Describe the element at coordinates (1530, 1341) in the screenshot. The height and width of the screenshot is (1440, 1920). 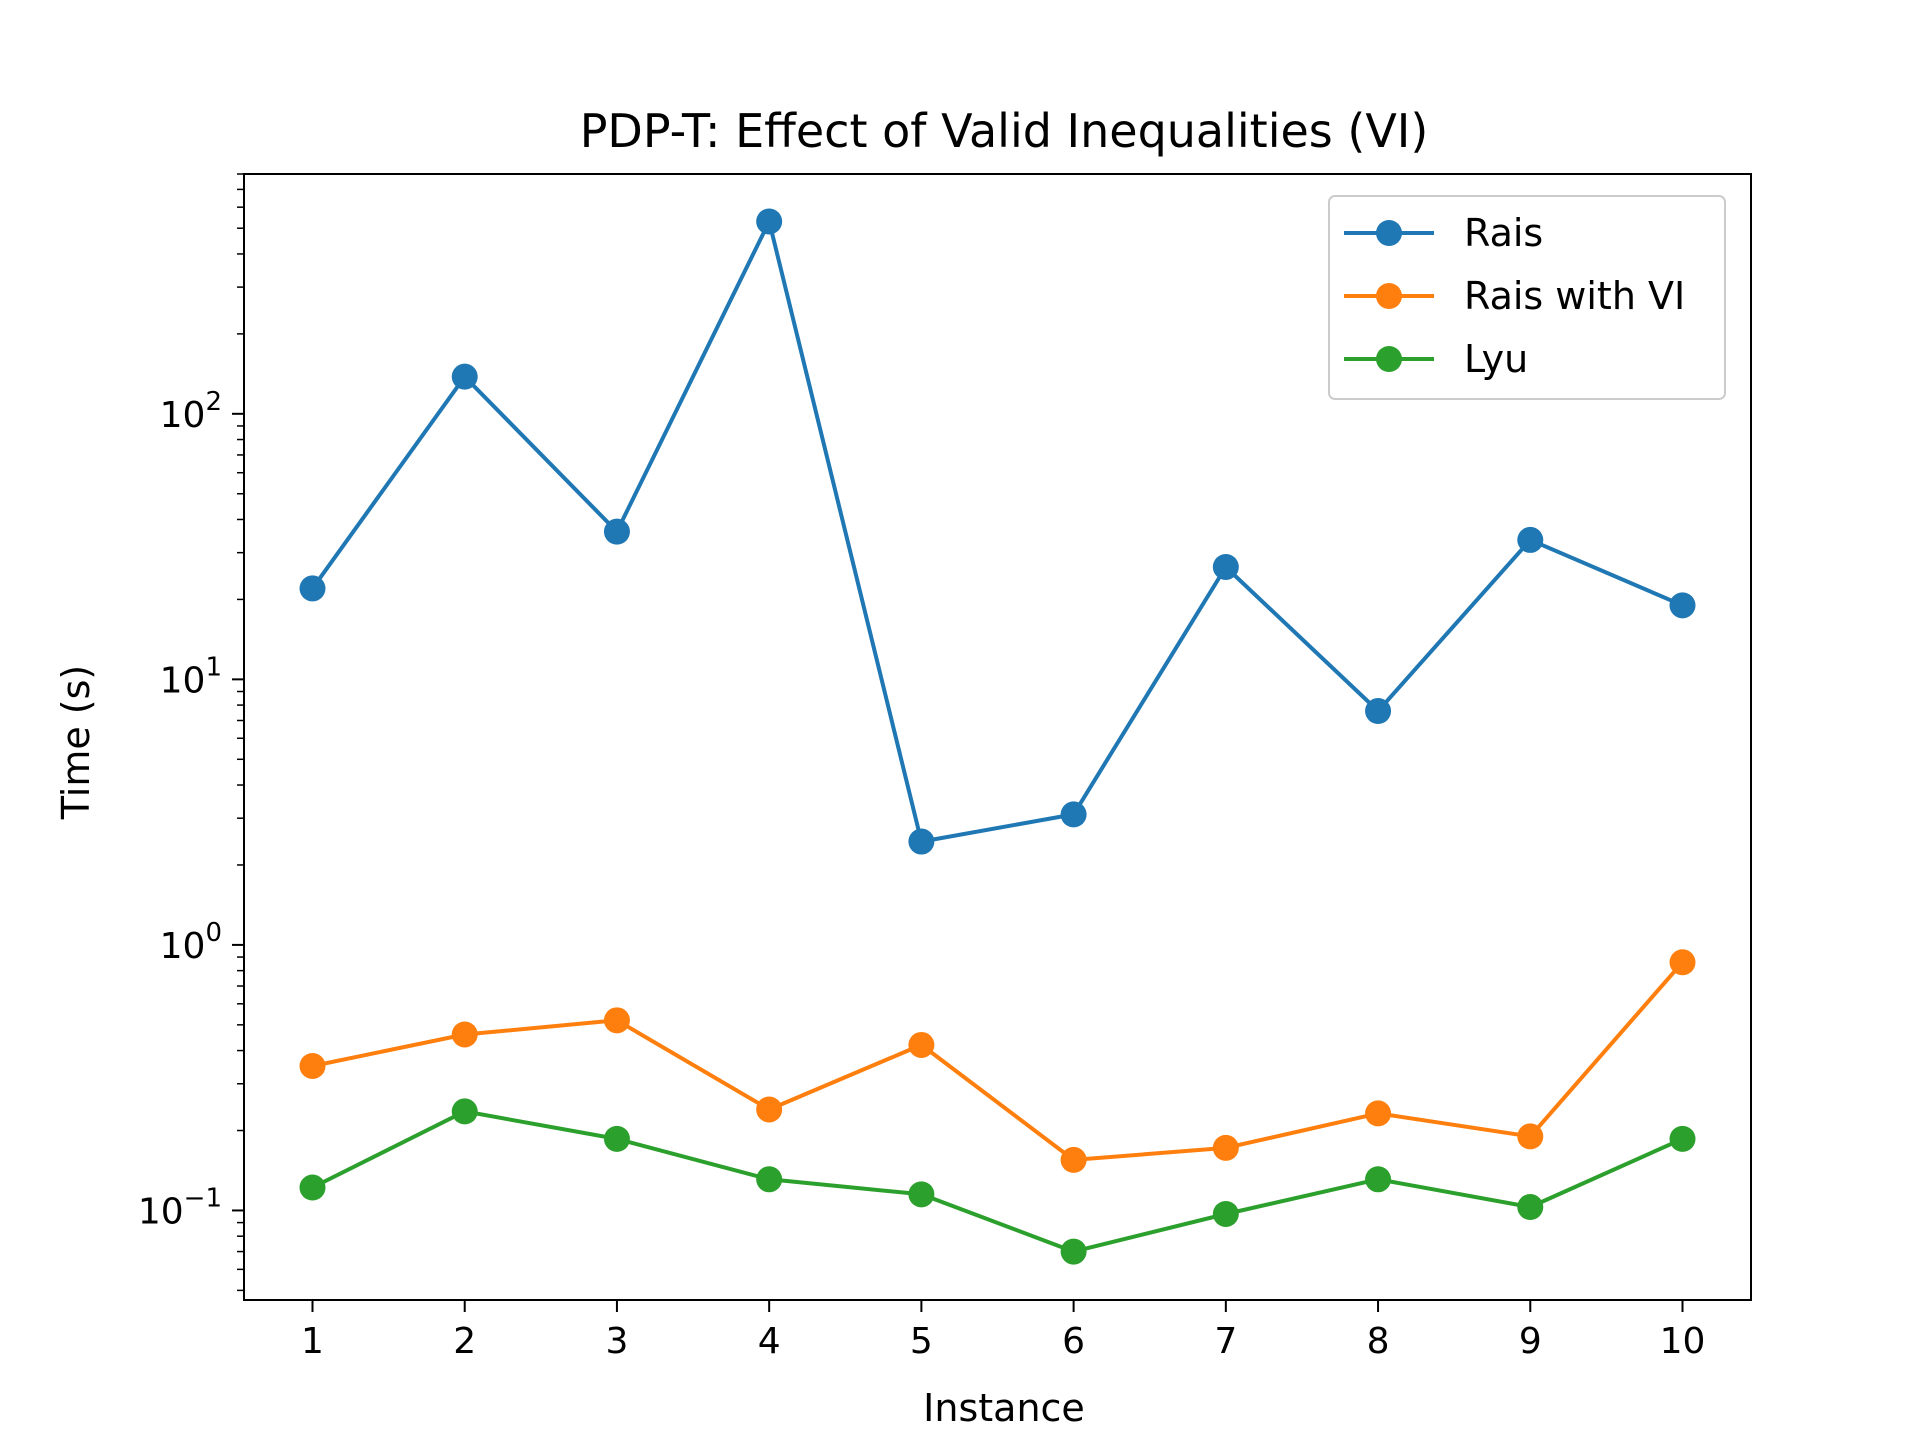
I see `x-tick-label: 9` at that location.